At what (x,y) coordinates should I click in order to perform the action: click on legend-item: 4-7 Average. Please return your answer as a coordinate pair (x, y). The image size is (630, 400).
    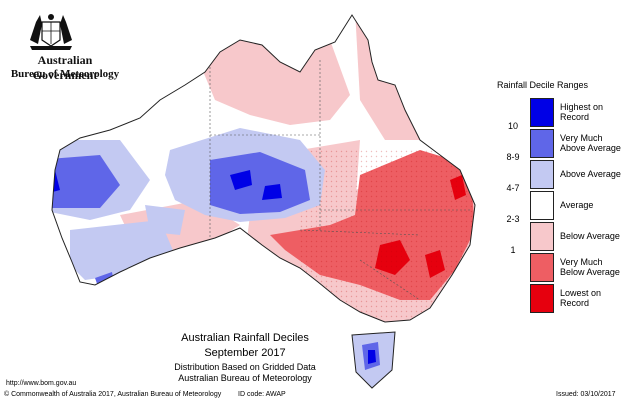
    Looking at the image, I should click on (560, 201).